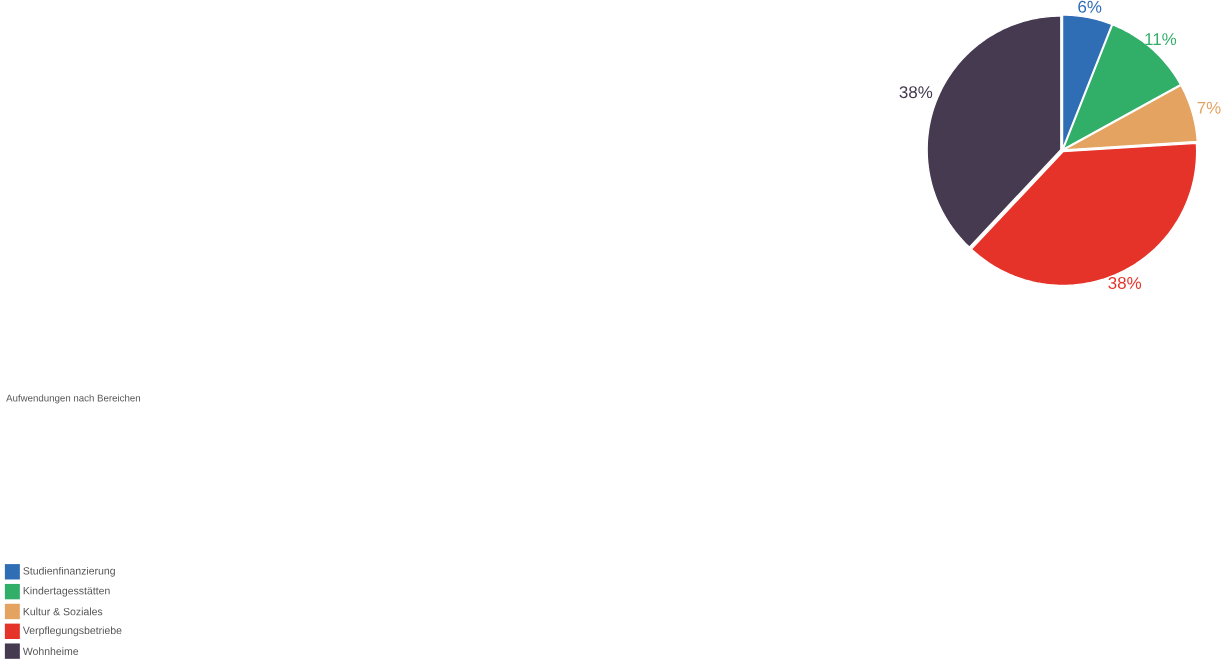 Image resolution: width=1222 pixels, height=671 pixels. I want to click on legend-label: Kultur & Soziales, so click(63, 611).